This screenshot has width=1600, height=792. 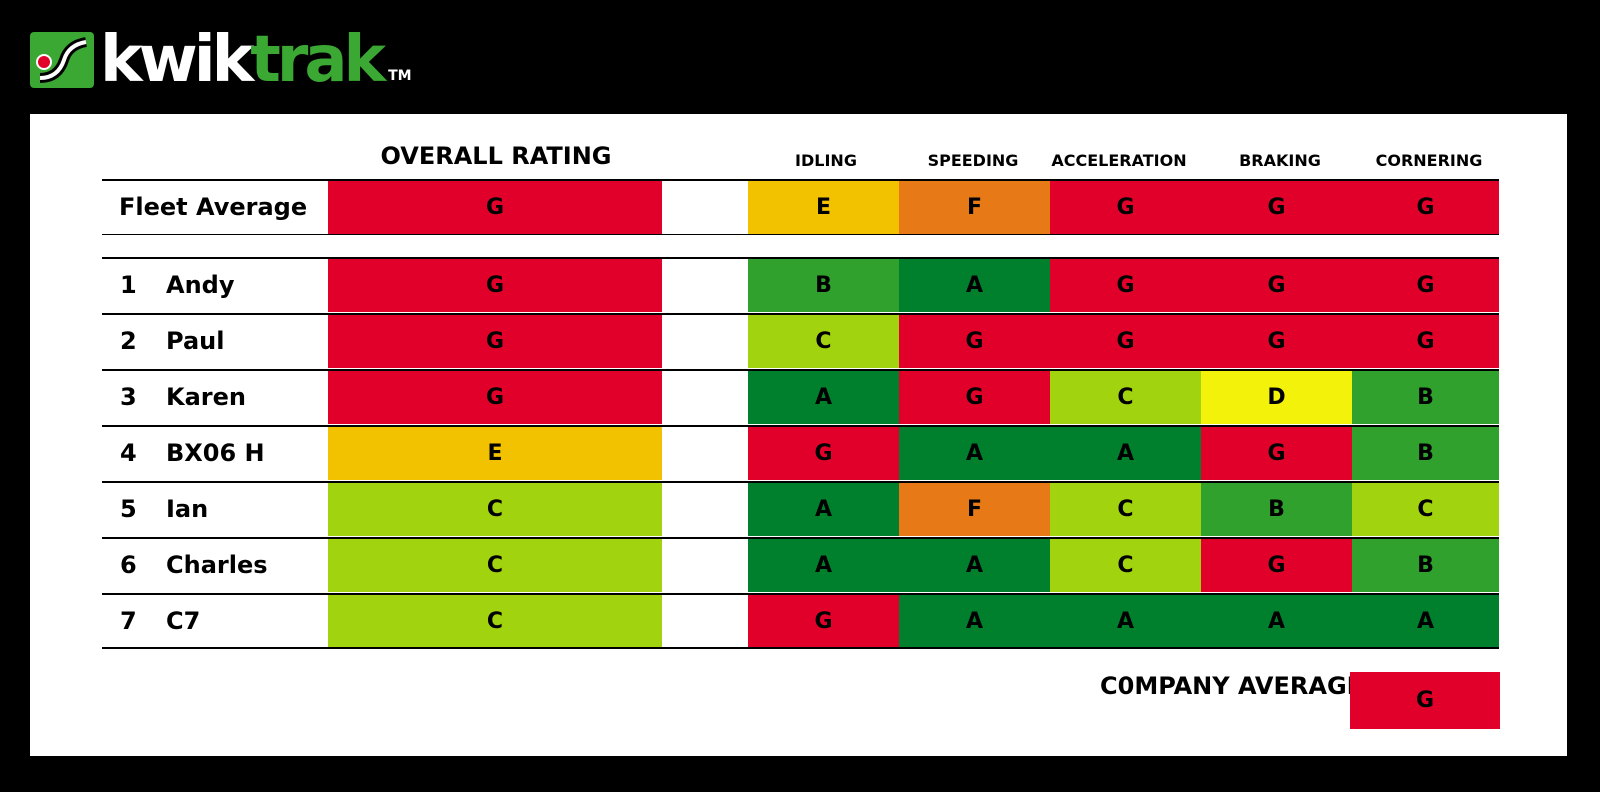 I want to click on fleet-average-label: Fleet Average, so click(x=213, y=207).